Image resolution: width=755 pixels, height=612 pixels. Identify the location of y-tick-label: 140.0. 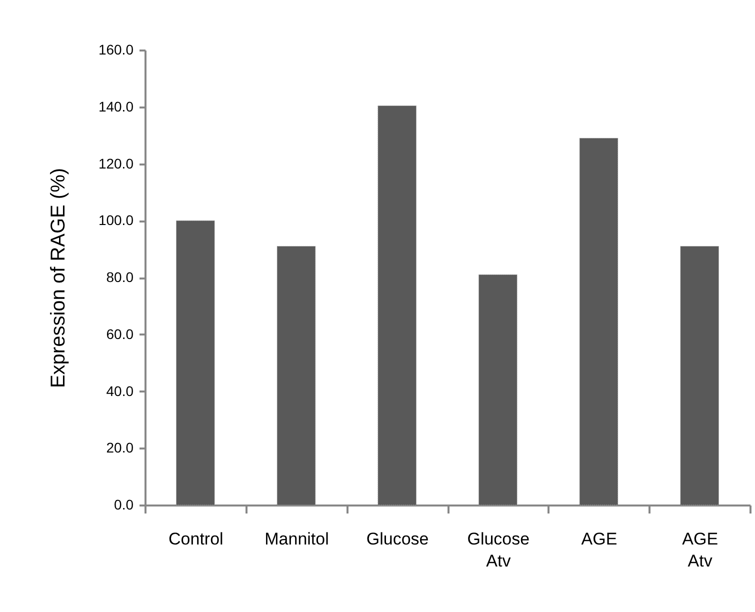
(116, 106).